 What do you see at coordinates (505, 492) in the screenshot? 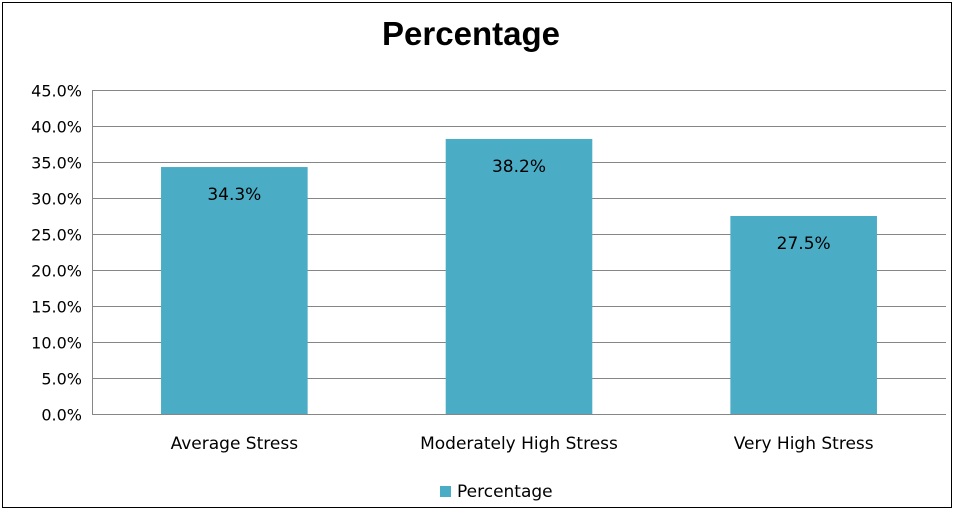
I see `legend-label: Percentage` at bounding box center [505, 492].